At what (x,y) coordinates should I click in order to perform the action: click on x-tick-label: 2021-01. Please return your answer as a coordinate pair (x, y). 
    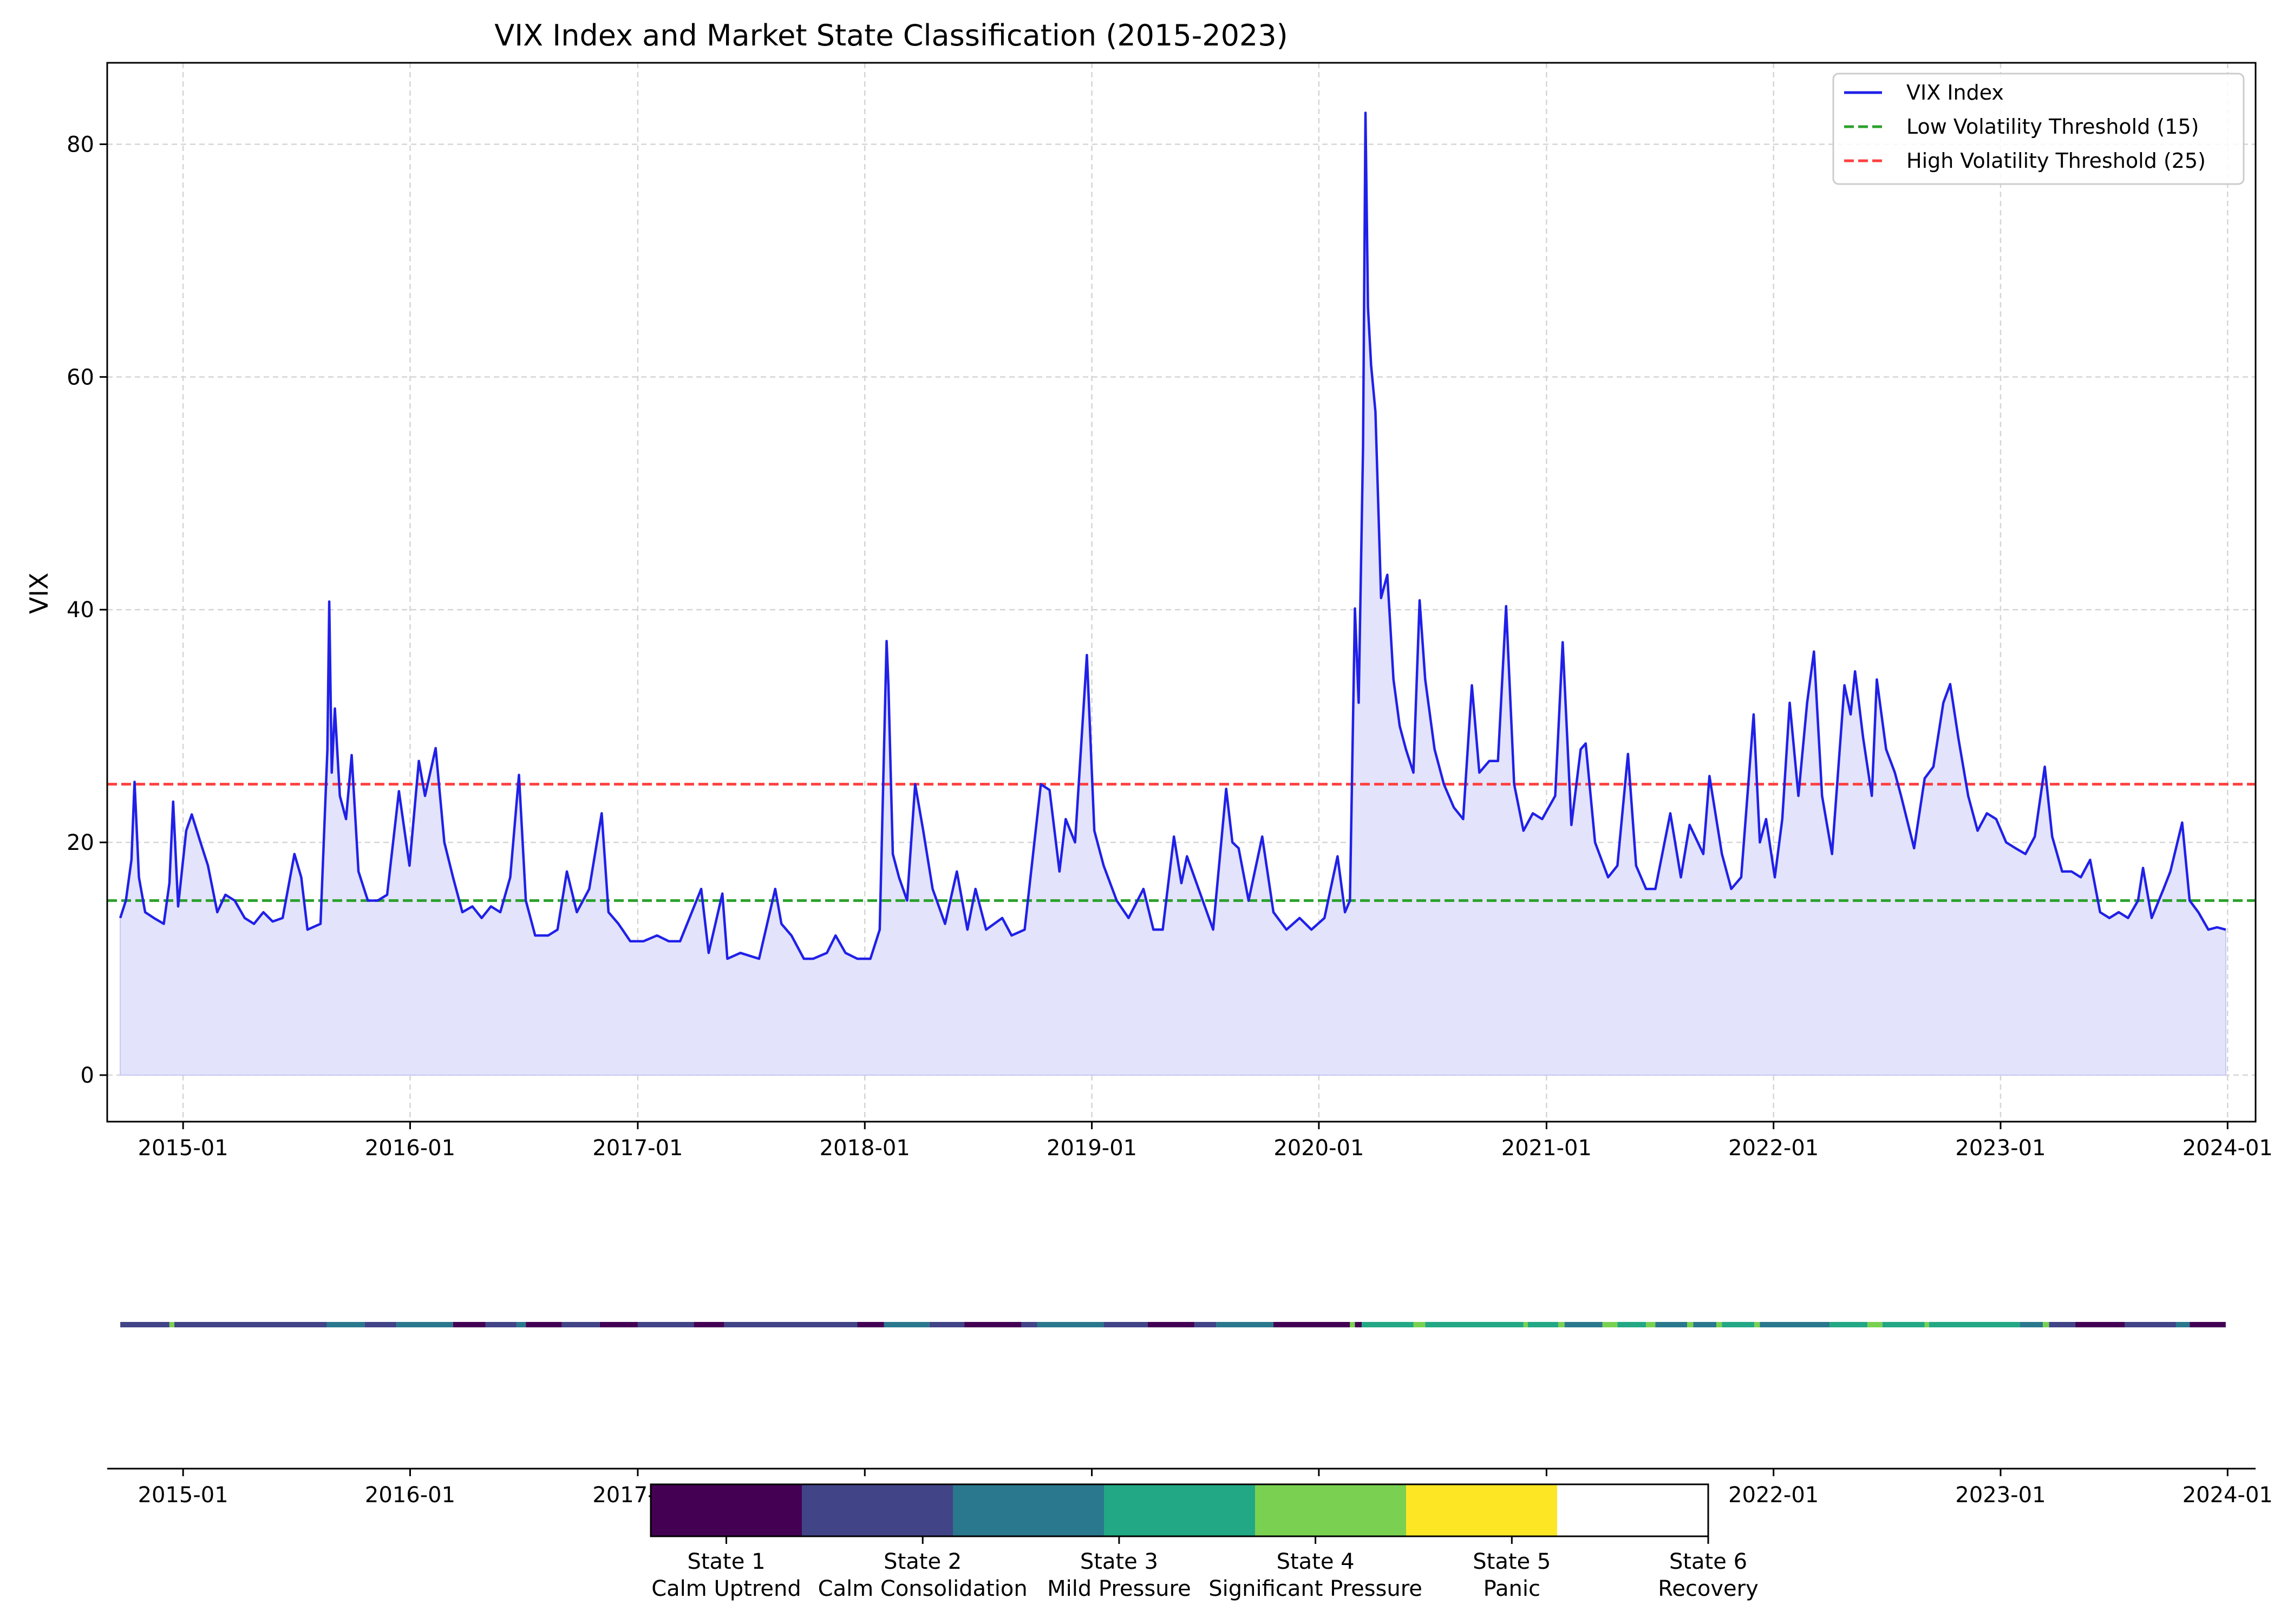
    Looking at the image, I should click on (1547, 1148).